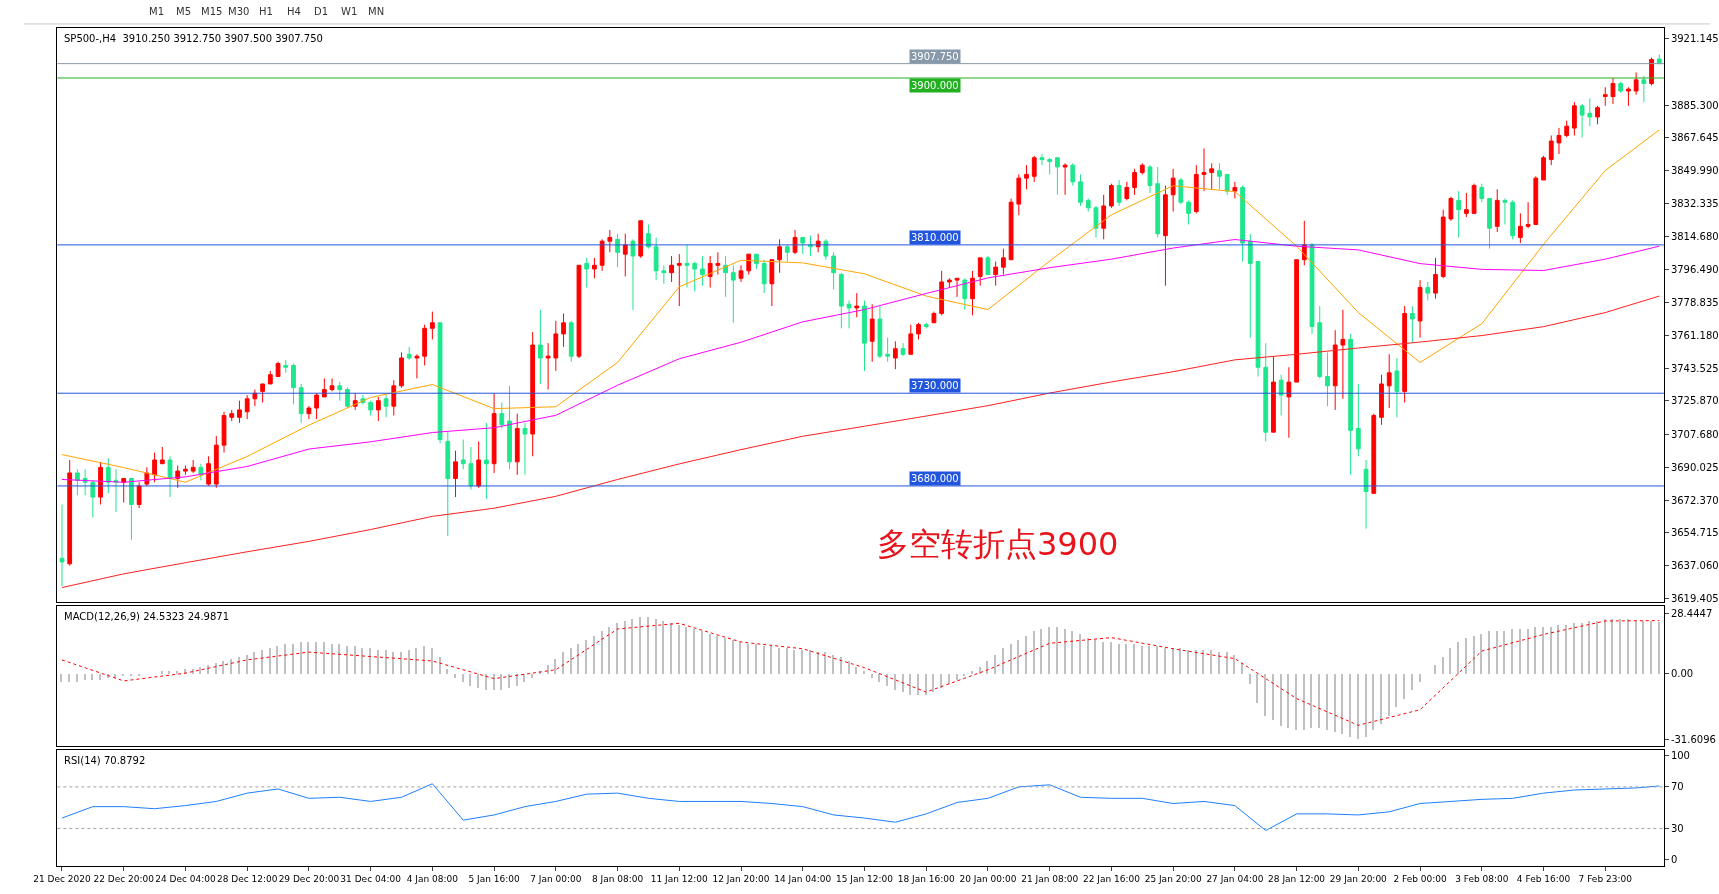 The height and width of the screenshot is (894, 1719). Describe the element at coordinates (1694, 236) in the screenshot. I see `y-tick-label: 3814.680` at that location.